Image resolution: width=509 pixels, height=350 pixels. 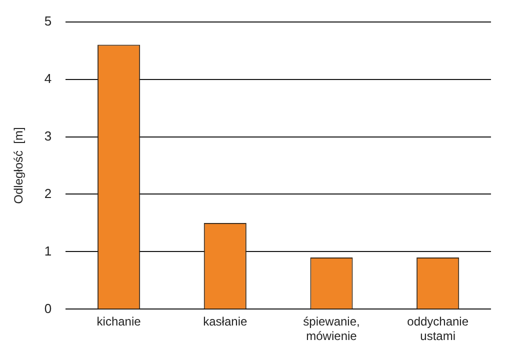 I want to click on y-tick-label: 4, so click(x=48, y=78).